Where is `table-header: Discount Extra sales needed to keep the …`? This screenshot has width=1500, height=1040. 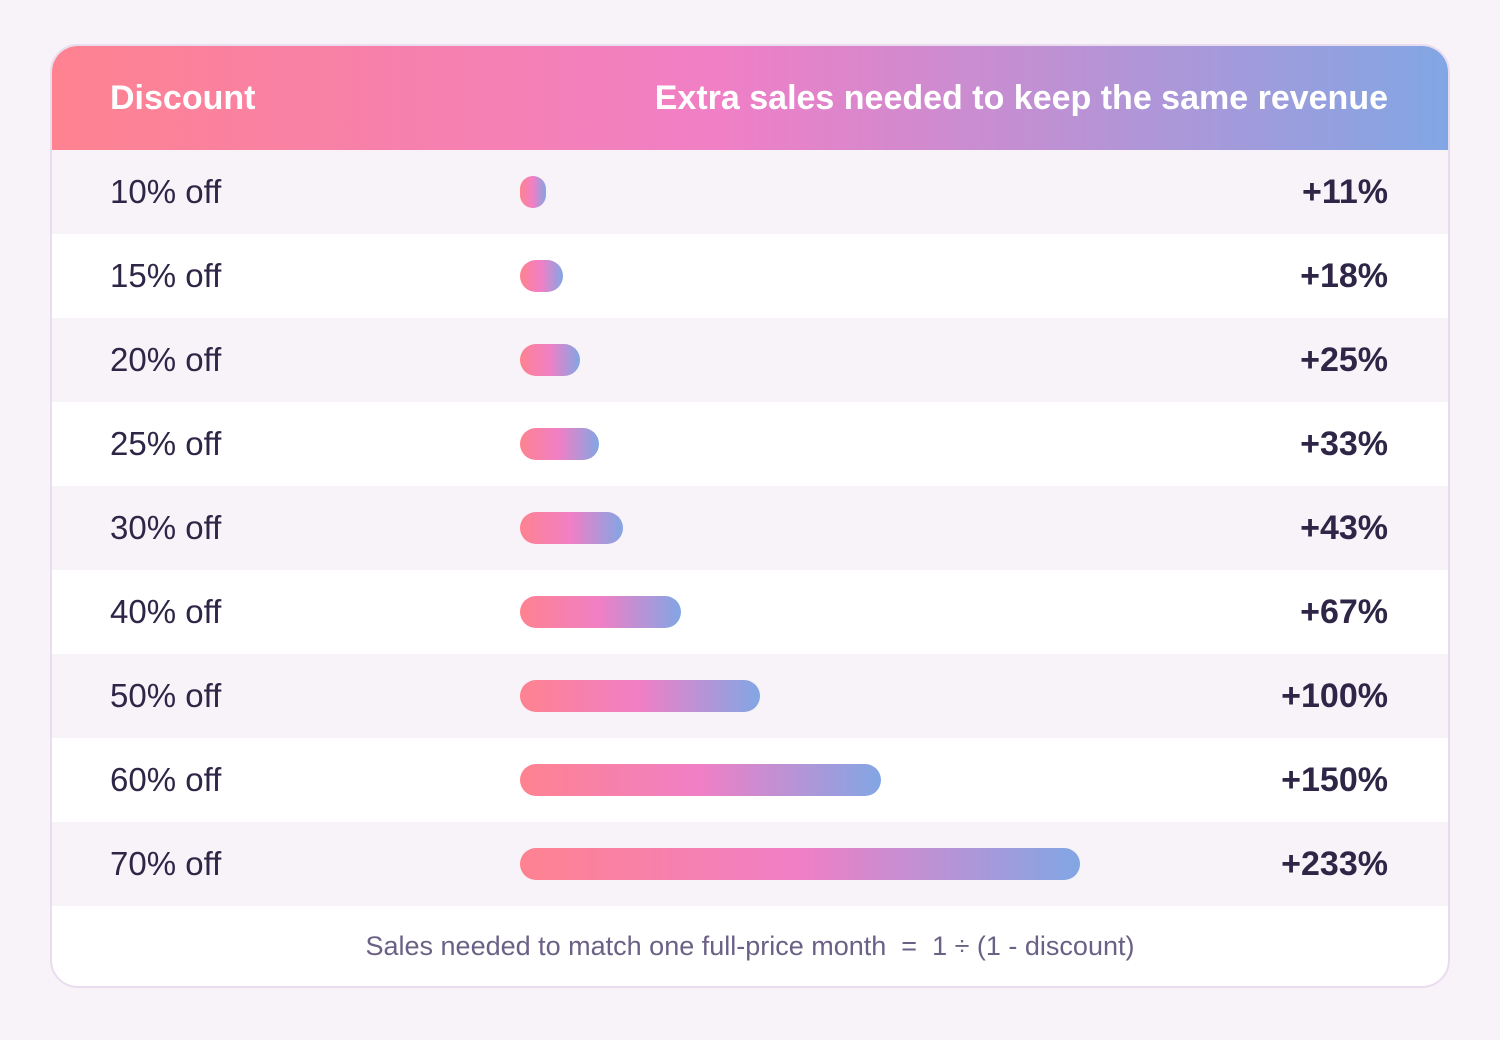 table-header: Discount Extra sales needed to keep the … is located at coordinates (750, 98).